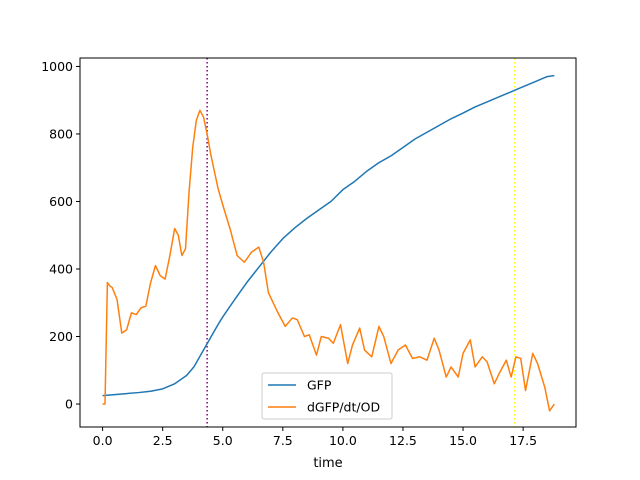  I want to click on x-tick-label: 0.0, so click(103, 440).